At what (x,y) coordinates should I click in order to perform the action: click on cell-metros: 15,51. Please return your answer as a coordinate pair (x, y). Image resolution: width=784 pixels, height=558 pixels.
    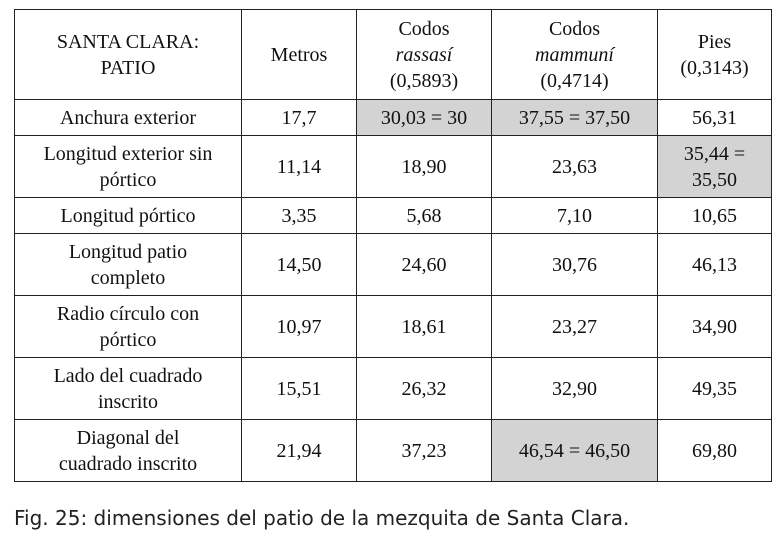
    Looking at the image, I should click on (299, 388).